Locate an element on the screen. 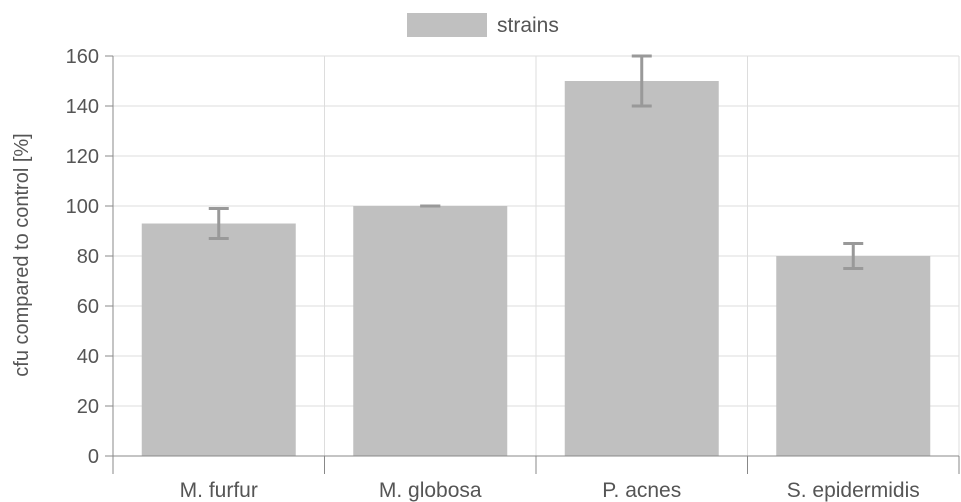 The image size is (961, 502). legend-label: strains is located at coordinates (528, 25).